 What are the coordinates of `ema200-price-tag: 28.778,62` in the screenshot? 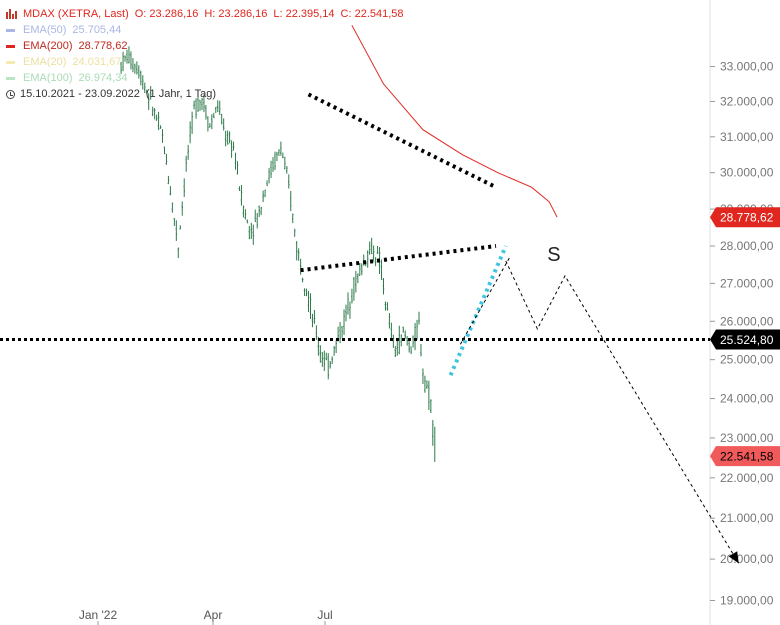 It's located at (745, 217).